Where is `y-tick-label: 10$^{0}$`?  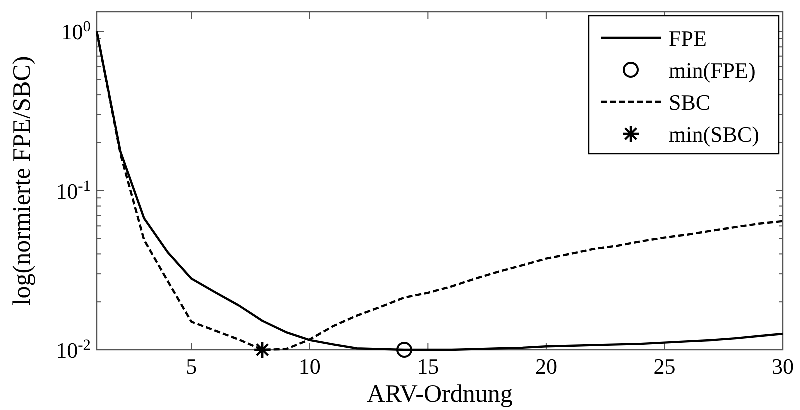
y-tick-label: 10$^{0}$ is located at coordinates (76, 31).